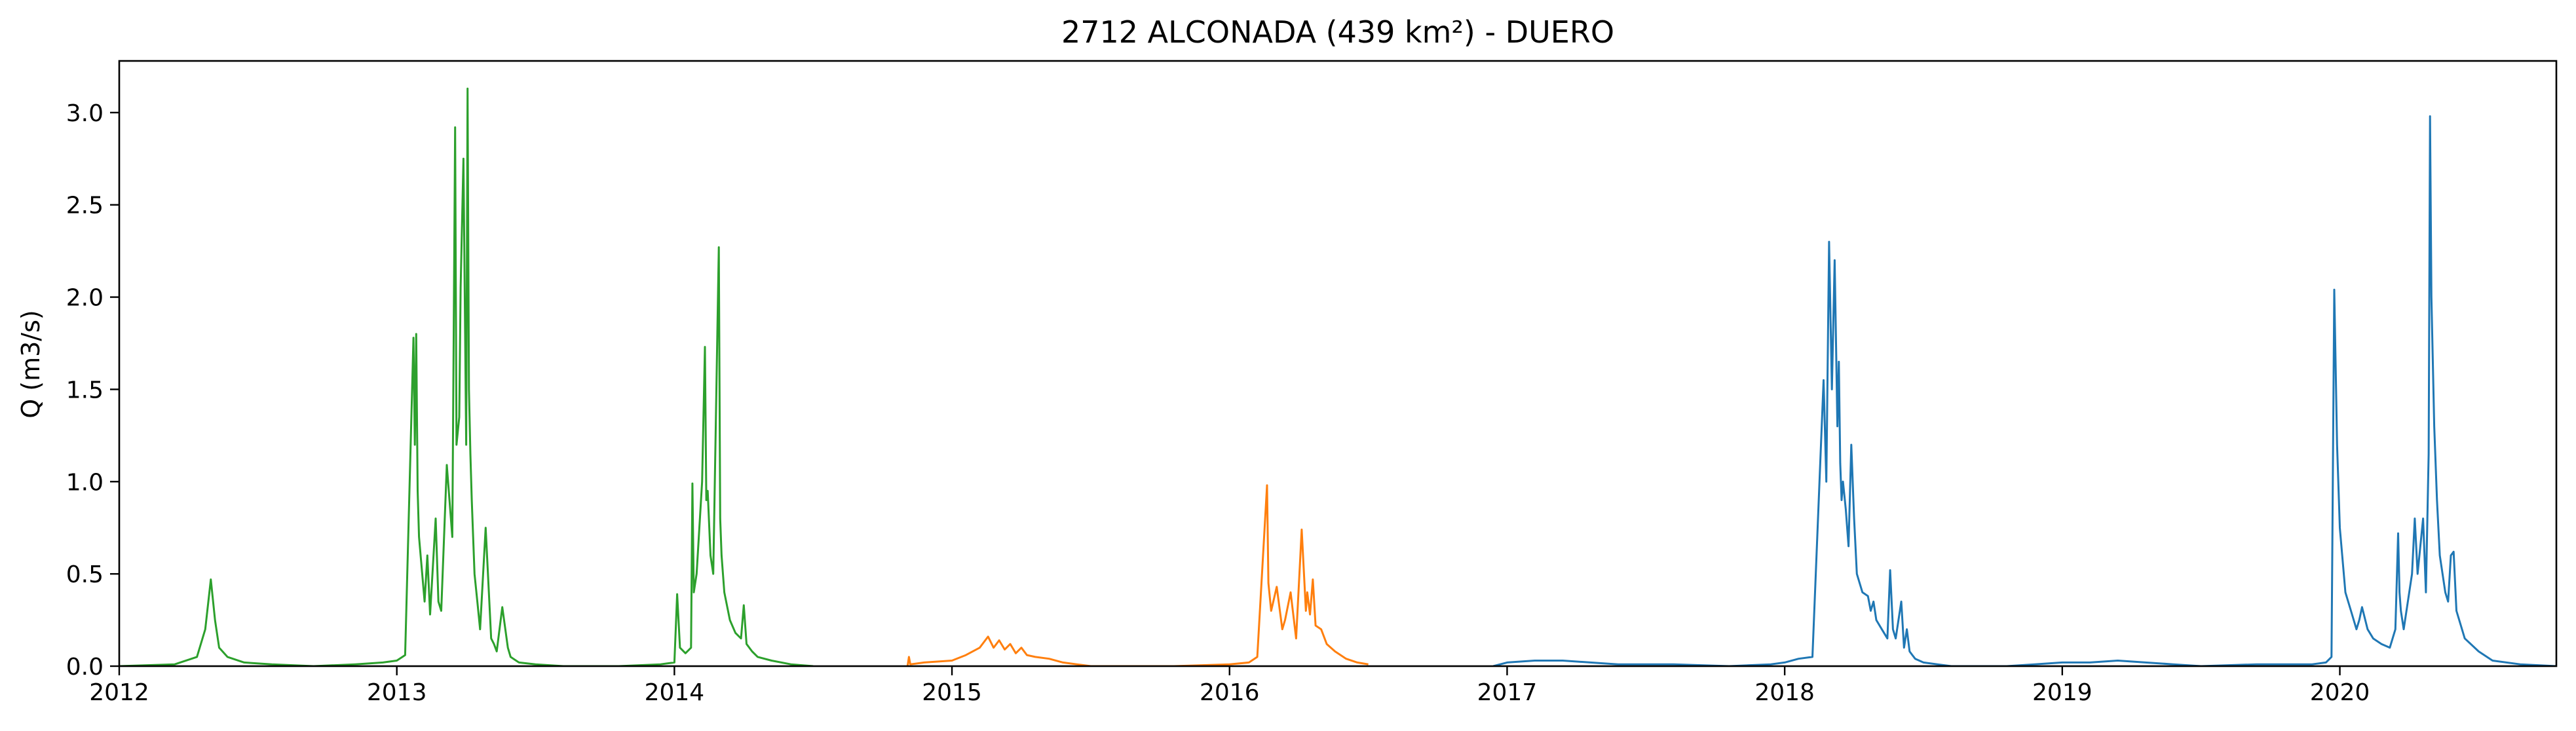  Describe the element at coordinates (397, 693) in the screenshot. I see `x-tick-label: 2013` at that location.